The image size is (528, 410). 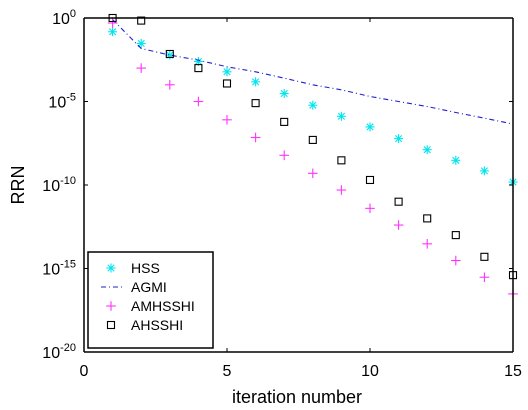 I want to click on legend-label-hss: HSS, so click(x=145, y=268).